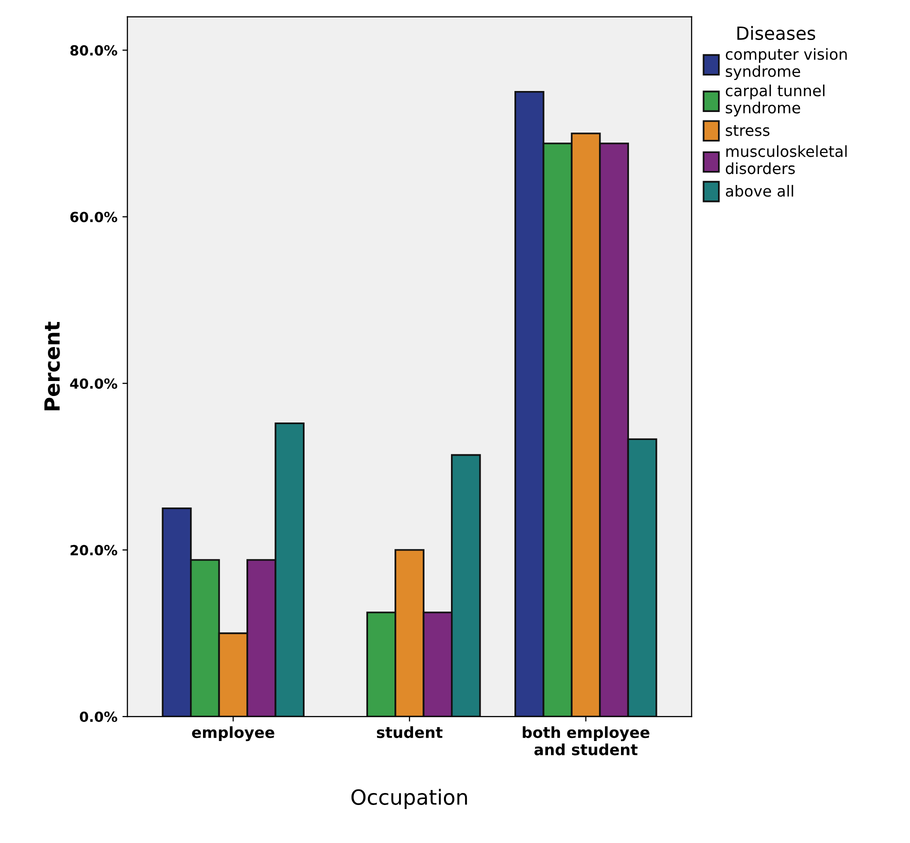 This screenshot has width=910, height=843. Describe the element at coordinates (776, 33) in the screenshot. I see `legend-title: Diseases` at that location.